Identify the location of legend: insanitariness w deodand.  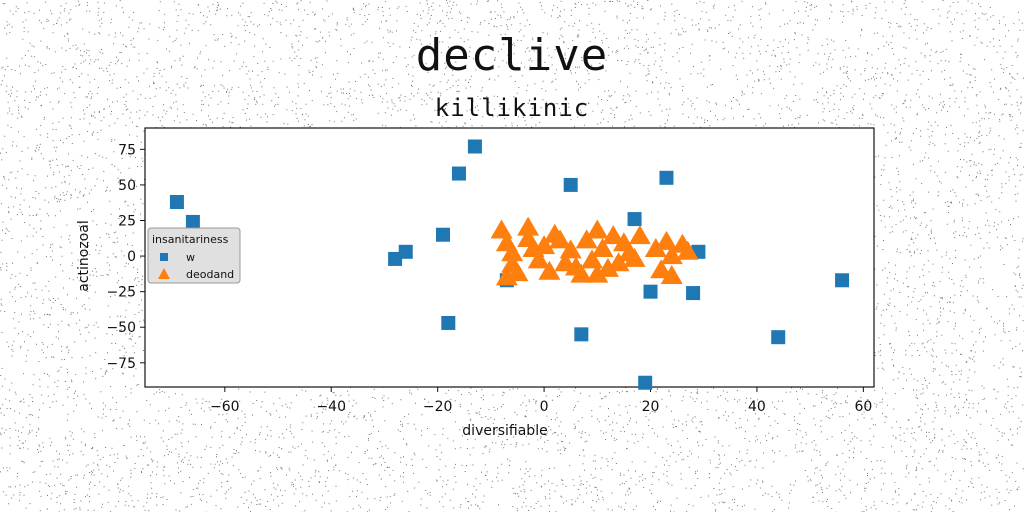
(194, 255).